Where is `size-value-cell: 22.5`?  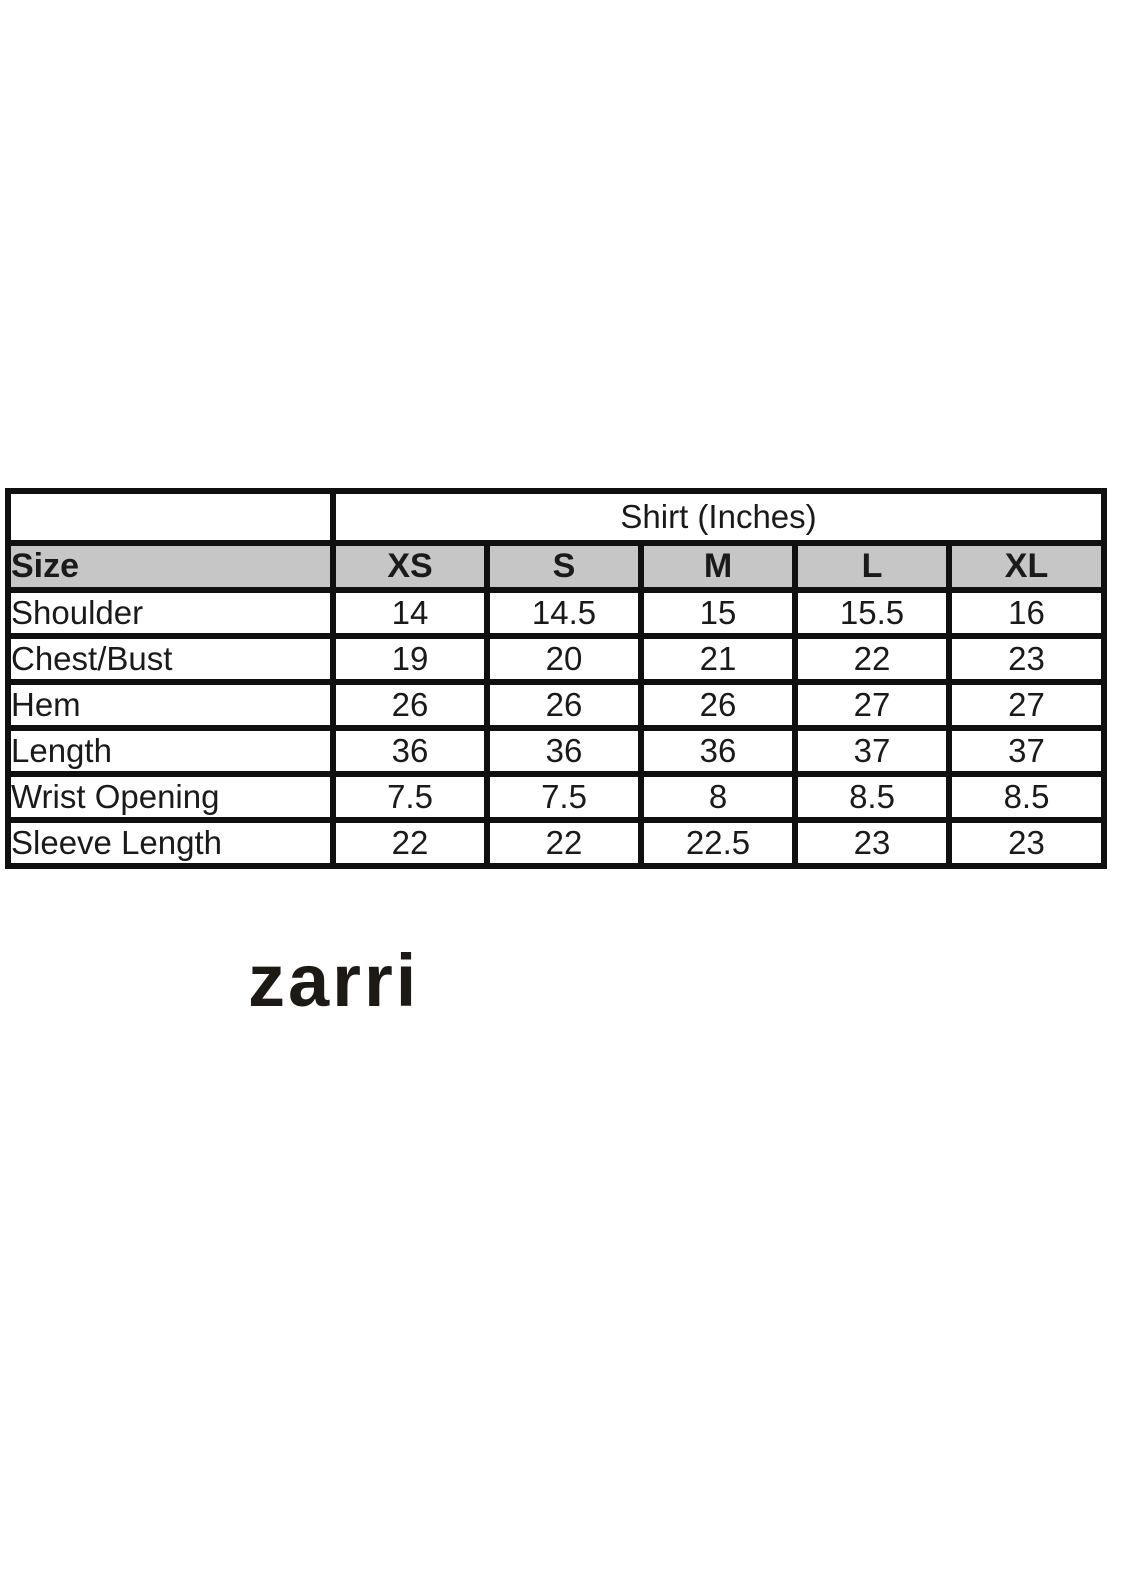 size-value-cell: 22.5 is located at coordinates (718, 843).